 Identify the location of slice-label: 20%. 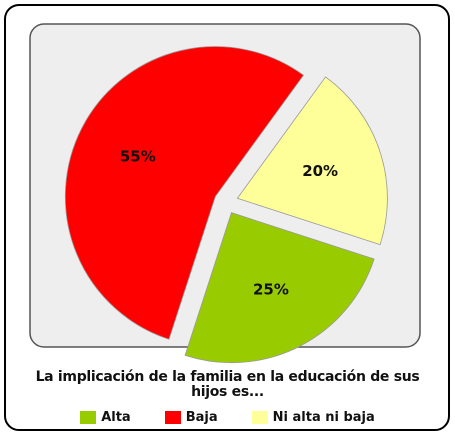
(320, 171).